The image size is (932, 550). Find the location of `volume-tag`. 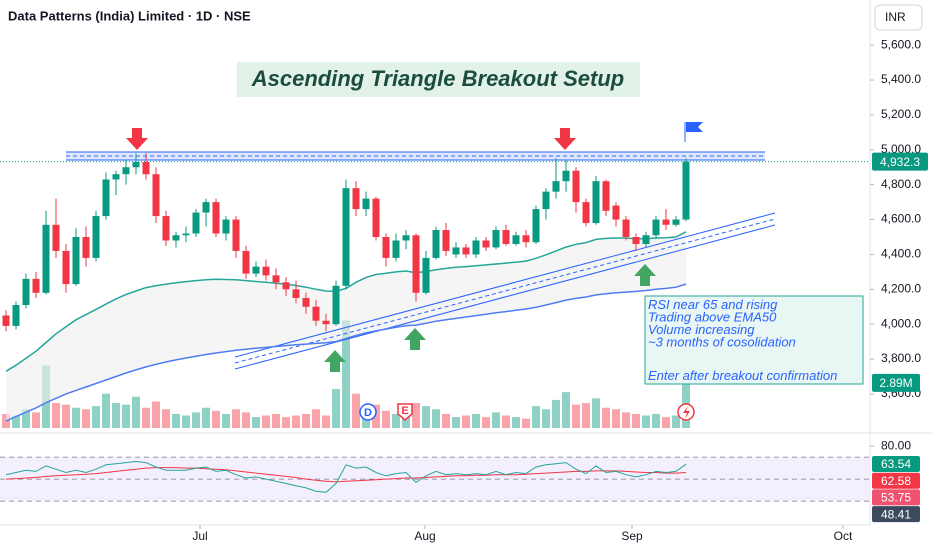

volume-tag is located at coordinates (896, 382).